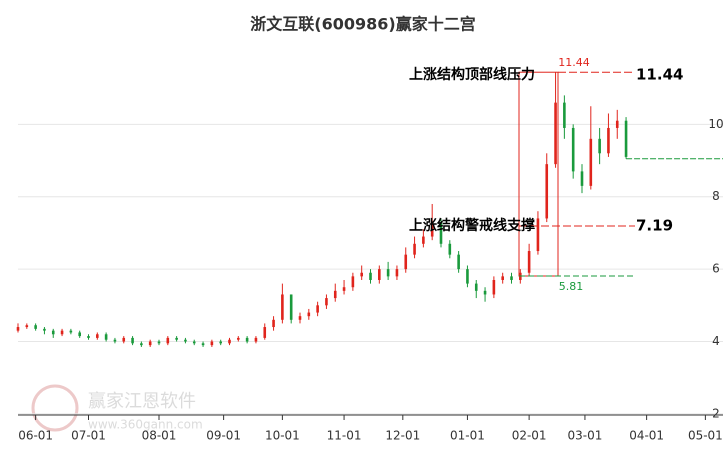 Image resolution: width=726 pixels, height=450 pixels. I want to click on y-tick-label: 6, so click(716, 269).